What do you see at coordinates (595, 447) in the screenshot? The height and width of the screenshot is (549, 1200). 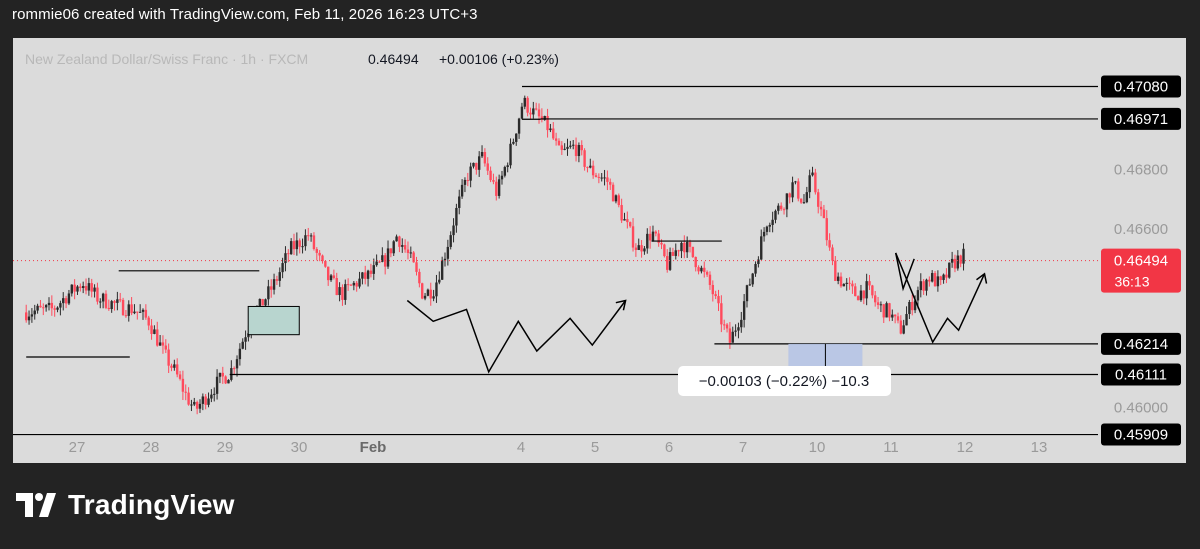 I see `x-tick-label: 5` at bounding box center [595, 447].